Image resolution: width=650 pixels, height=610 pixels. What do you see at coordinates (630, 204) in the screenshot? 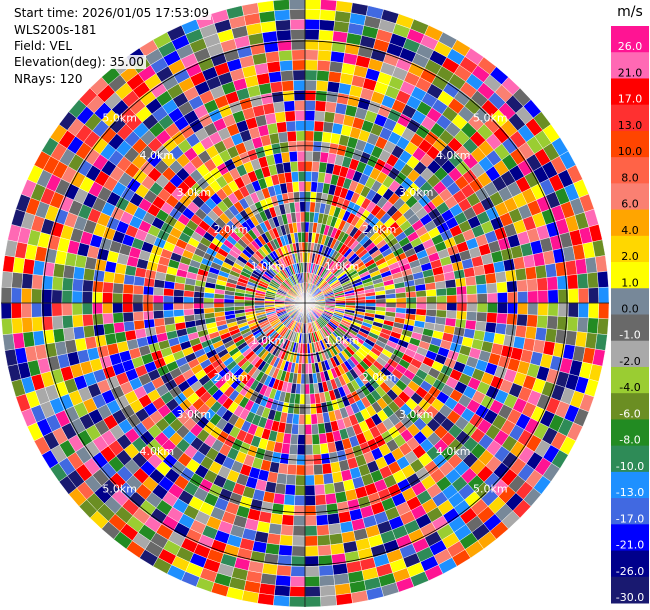
I see `colorbar-tick-label: 6.0` at bounding box center [630, 204].